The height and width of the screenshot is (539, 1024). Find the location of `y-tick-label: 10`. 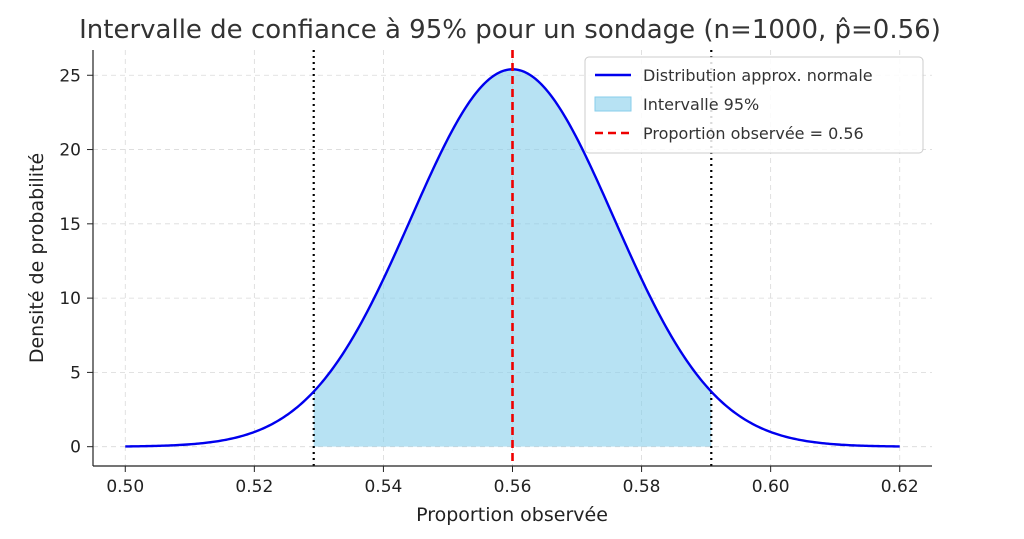

y-tick-label: 10 is located at coordinates (70, 299).